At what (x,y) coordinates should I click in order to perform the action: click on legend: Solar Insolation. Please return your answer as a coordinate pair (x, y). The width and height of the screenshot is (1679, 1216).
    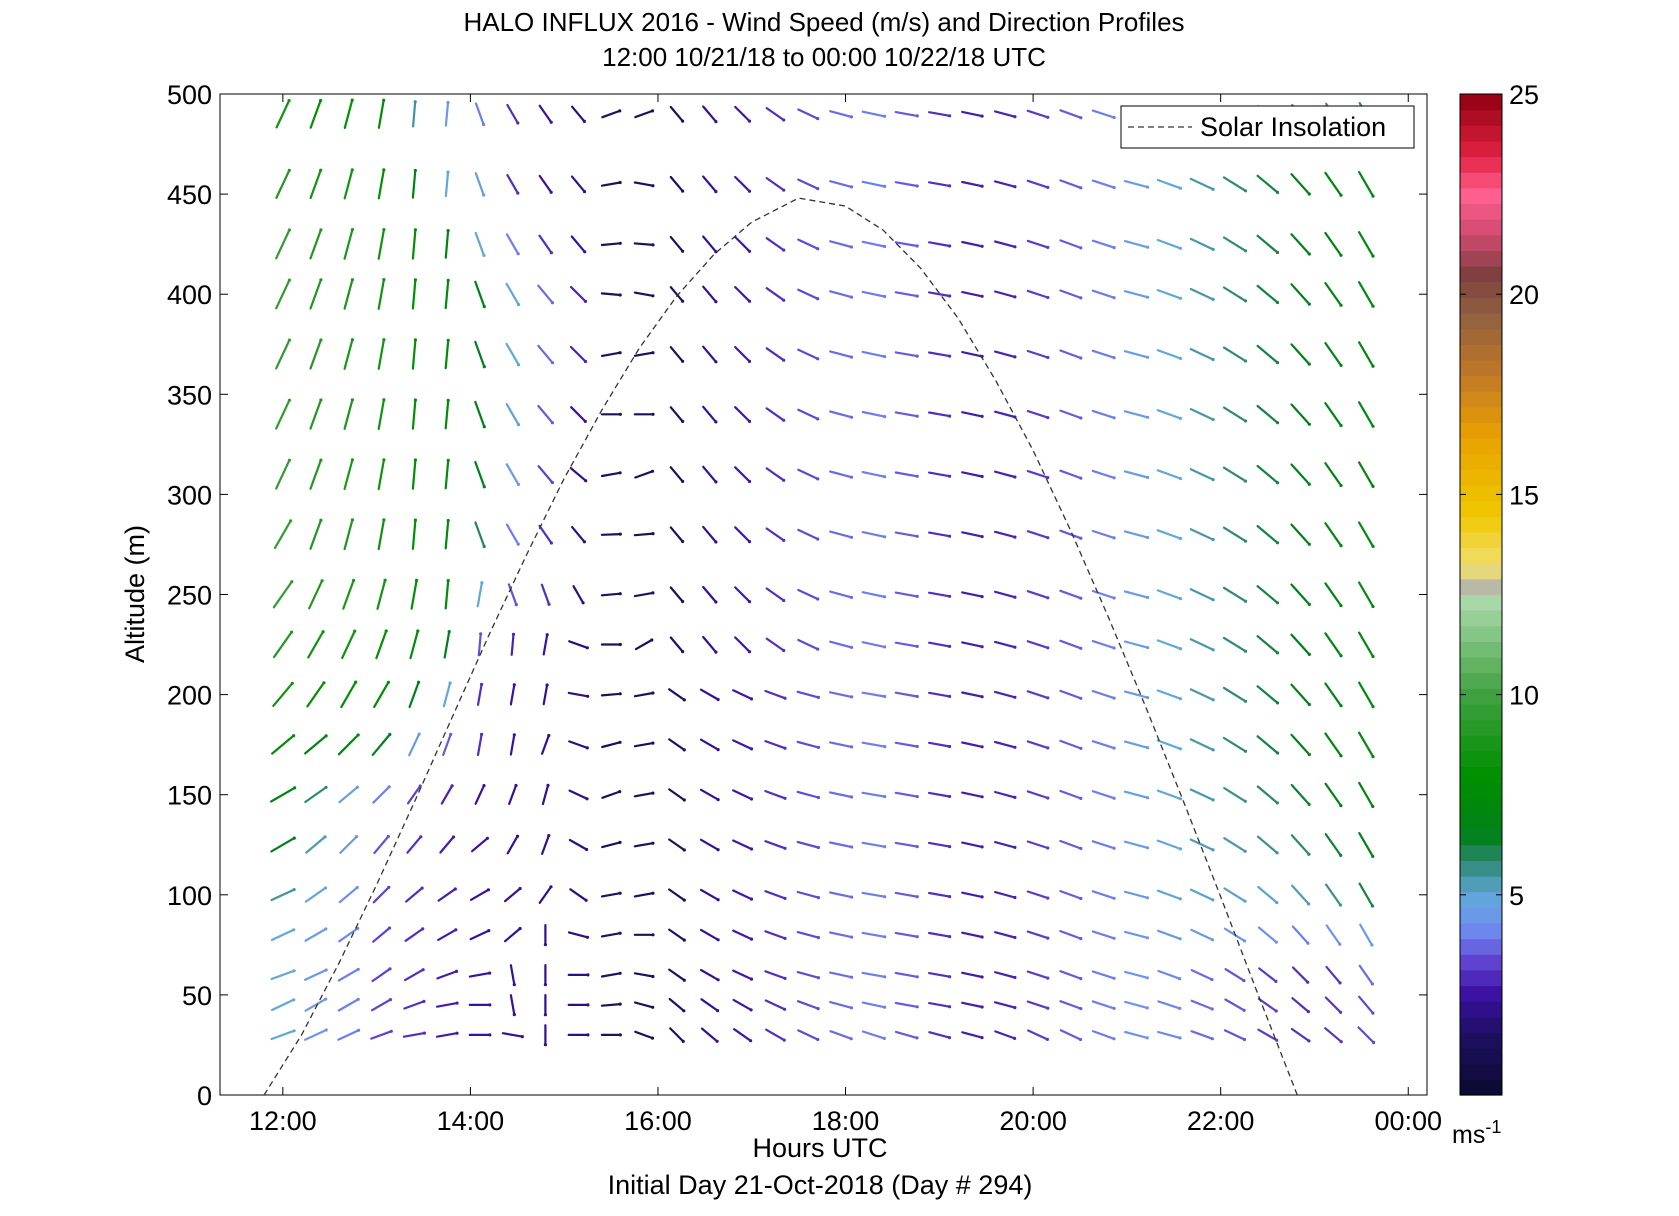
    Looking at the image, I should click on (1267, 127).